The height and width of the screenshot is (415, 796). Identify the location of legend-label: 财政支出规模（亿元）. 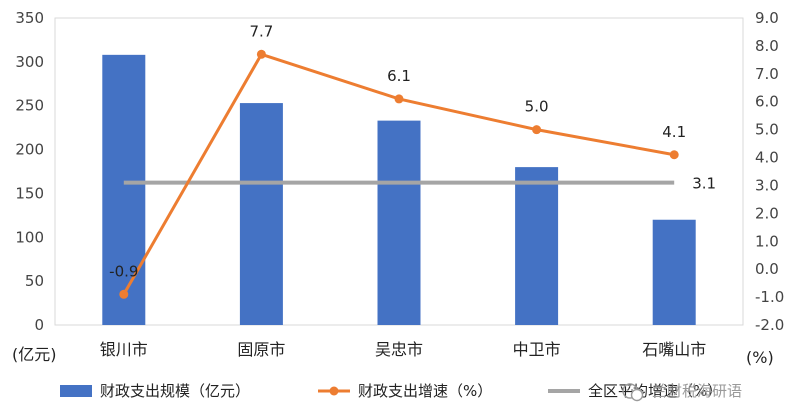
(175, 391).